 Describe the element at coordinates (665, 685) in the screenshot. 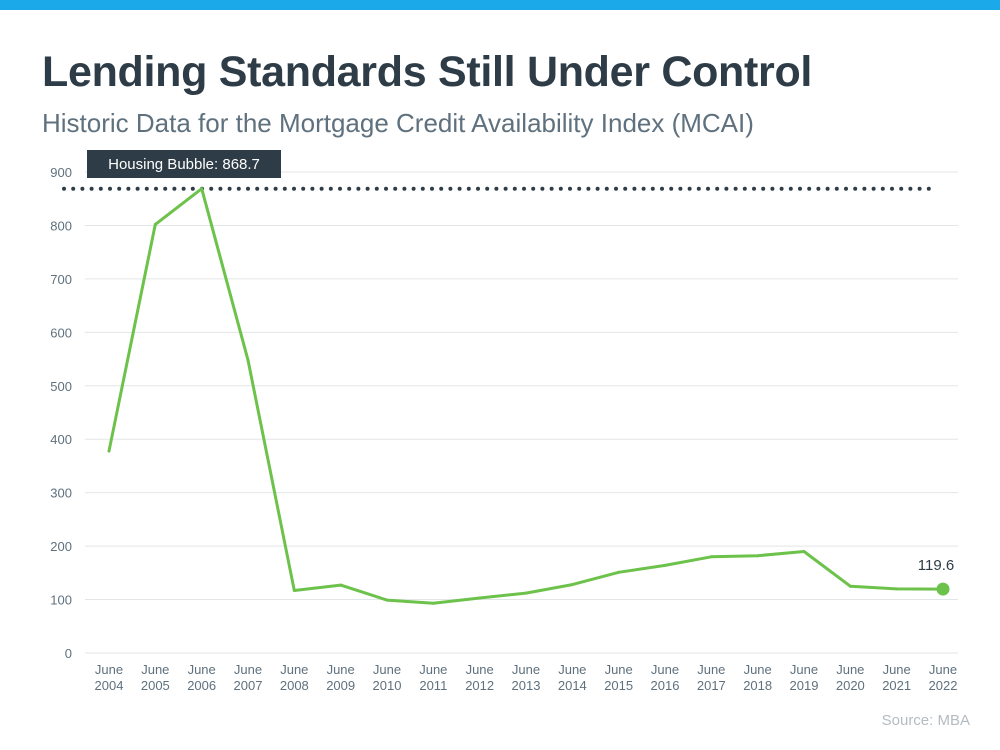

I see `x-tick-label: 2016` at that location.